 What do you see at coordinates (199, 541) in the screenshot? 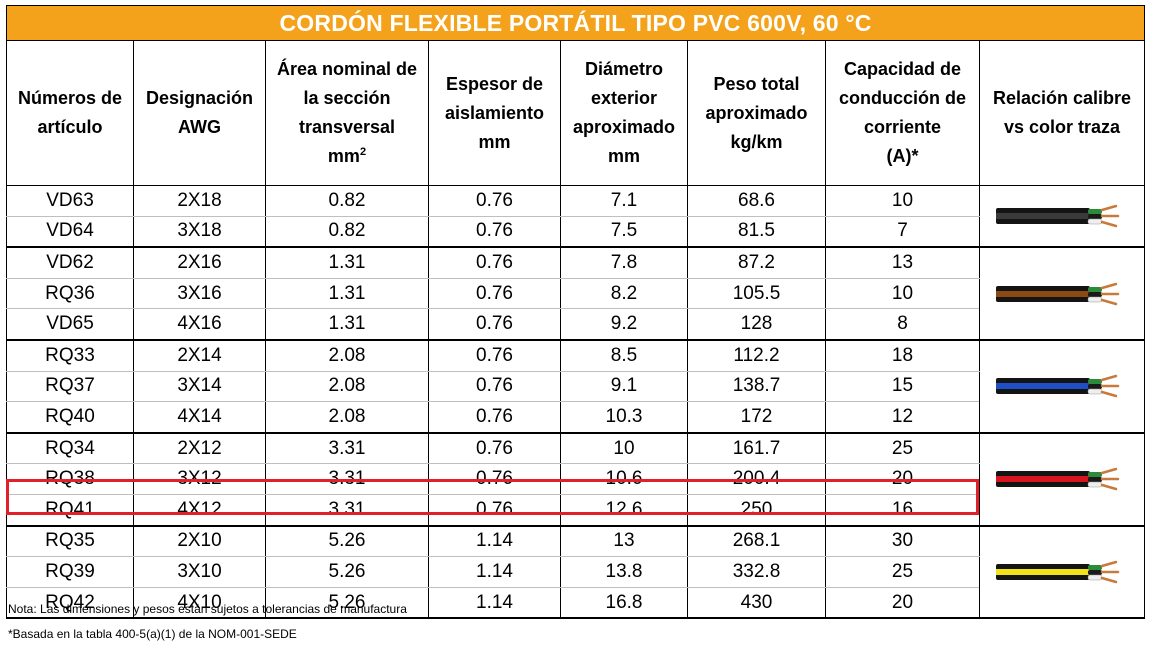
I see `cell-awg: 2X10` at bounding box center [199, 541].